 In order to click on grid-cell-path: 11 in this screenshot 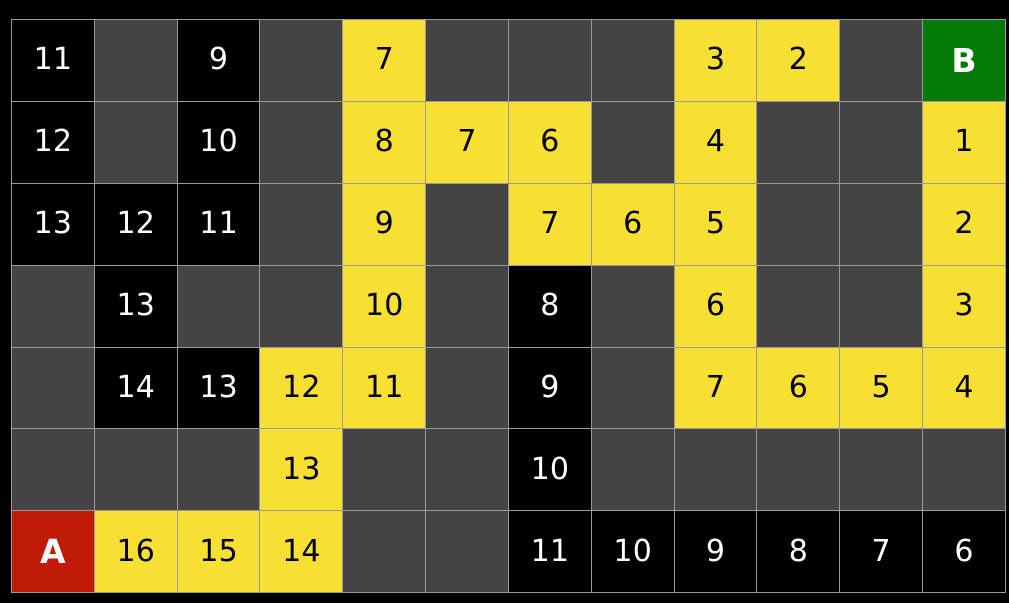, I will do `click(384, 388)`.